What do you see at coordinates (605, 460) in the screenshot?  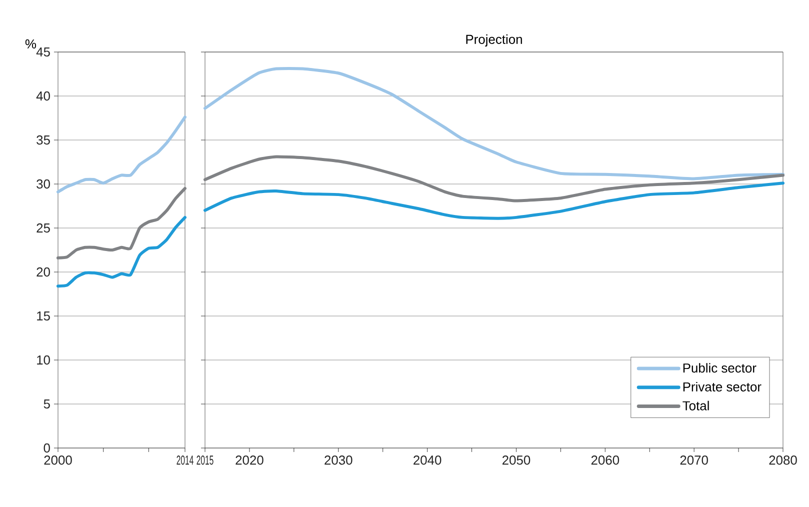 I see `x-tick-label: 2060` at bounding box center [605, 460].